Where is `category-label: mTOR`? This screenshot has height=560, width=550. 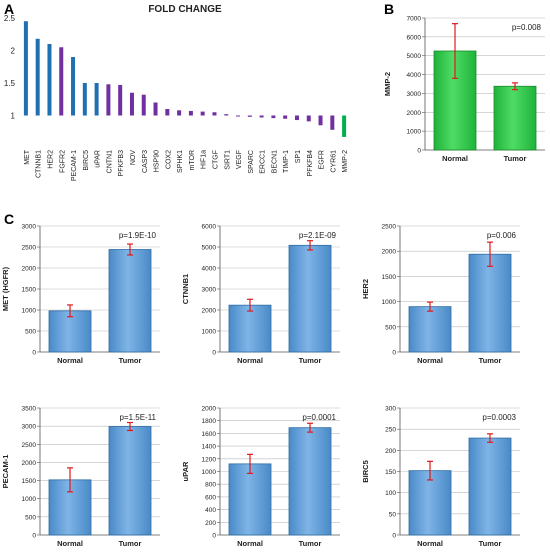 category-label: mTOR is located at coordinates (192, 160).